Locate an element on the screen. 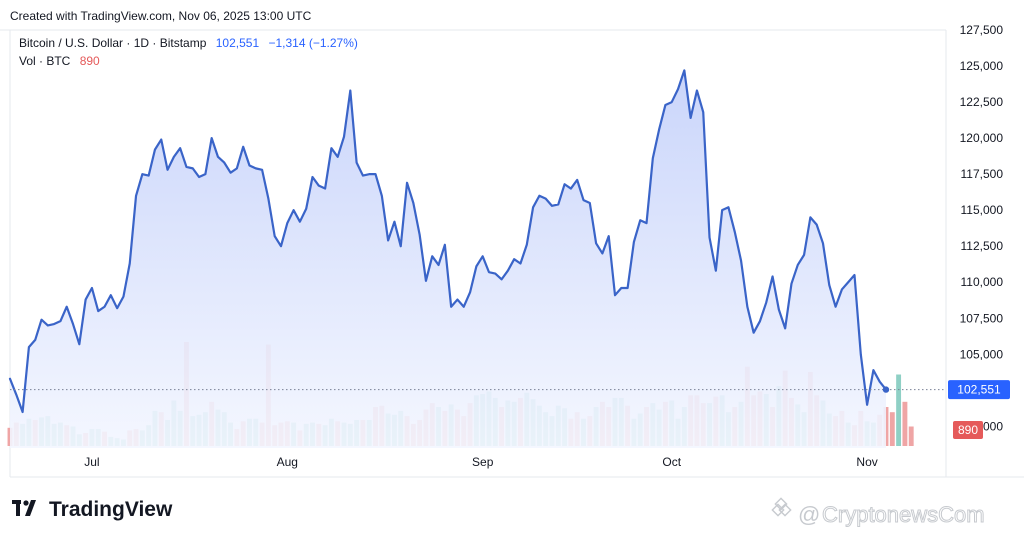  tradingview-logo-icon is located at coordinates (24, 508).